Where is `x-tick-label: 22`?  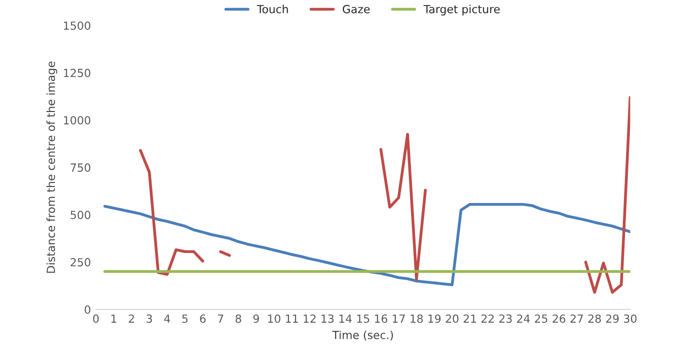
x-tick-label: 22 is located at coordinates (487, 318).